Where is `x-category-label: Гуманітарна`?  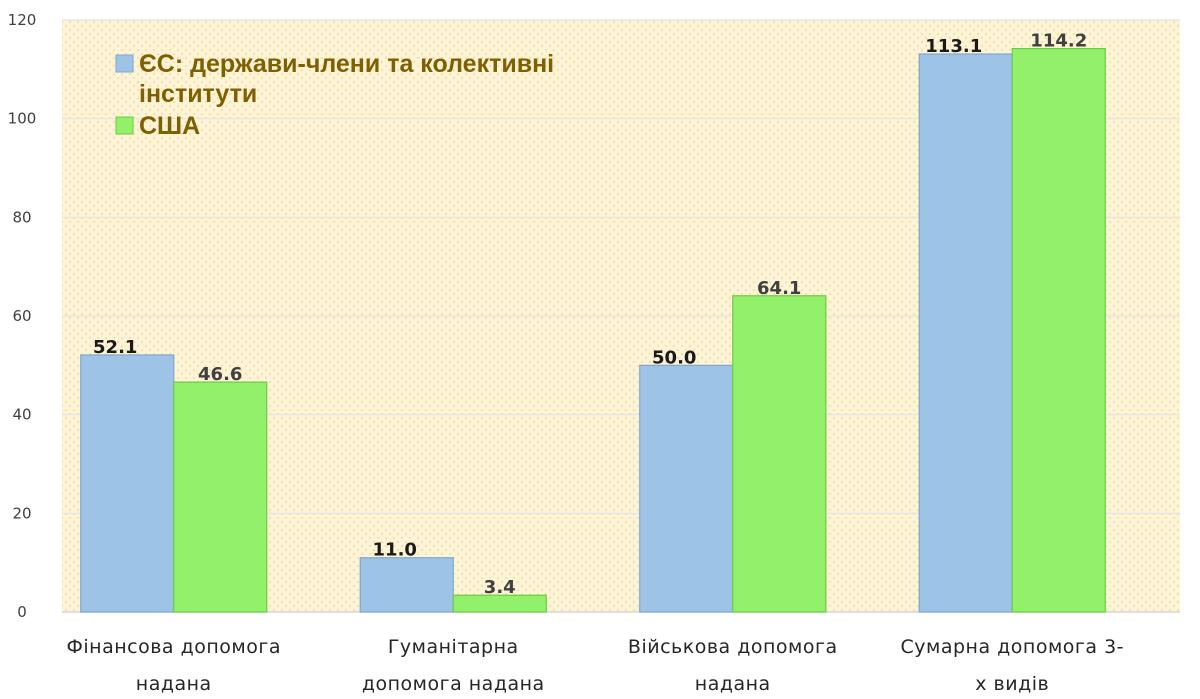 x-category-label: Гуманітарна is located at coordinates (453, 647).